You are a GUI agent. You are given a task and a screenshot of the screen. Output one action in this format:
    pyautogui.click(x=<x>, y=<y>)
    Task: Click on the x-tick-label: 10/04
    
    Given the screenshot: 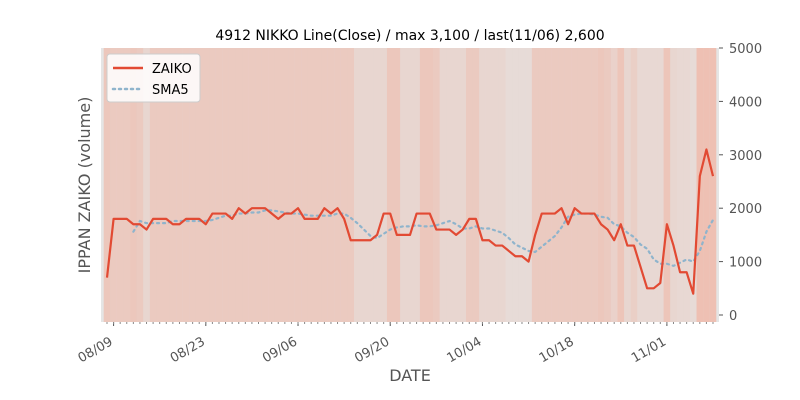 What is the action you would take?
    pyautogui.click(x=465, y=350)
    